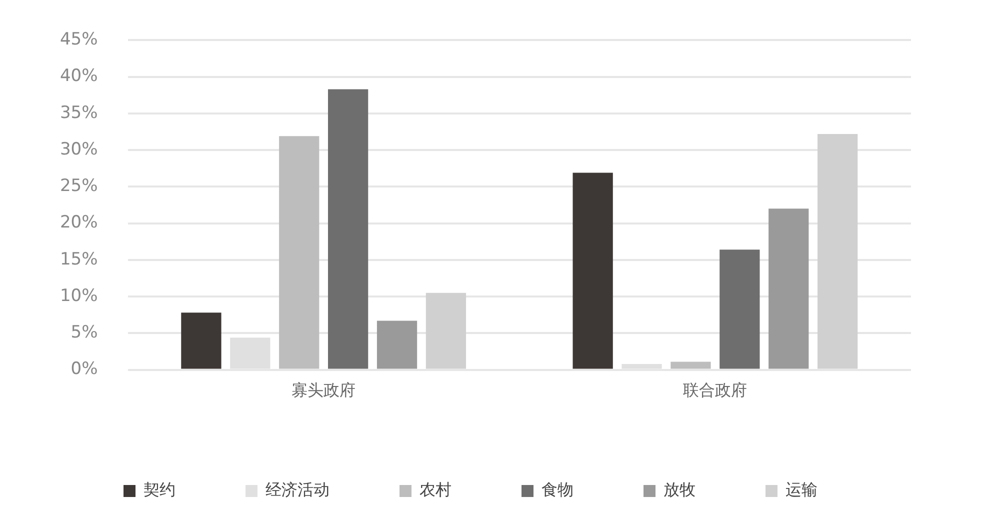 The image size is (996, 514). Describe the element at coordinates (79, 296) in the screenshot. I see `y-tick-label: 10%` at that location.